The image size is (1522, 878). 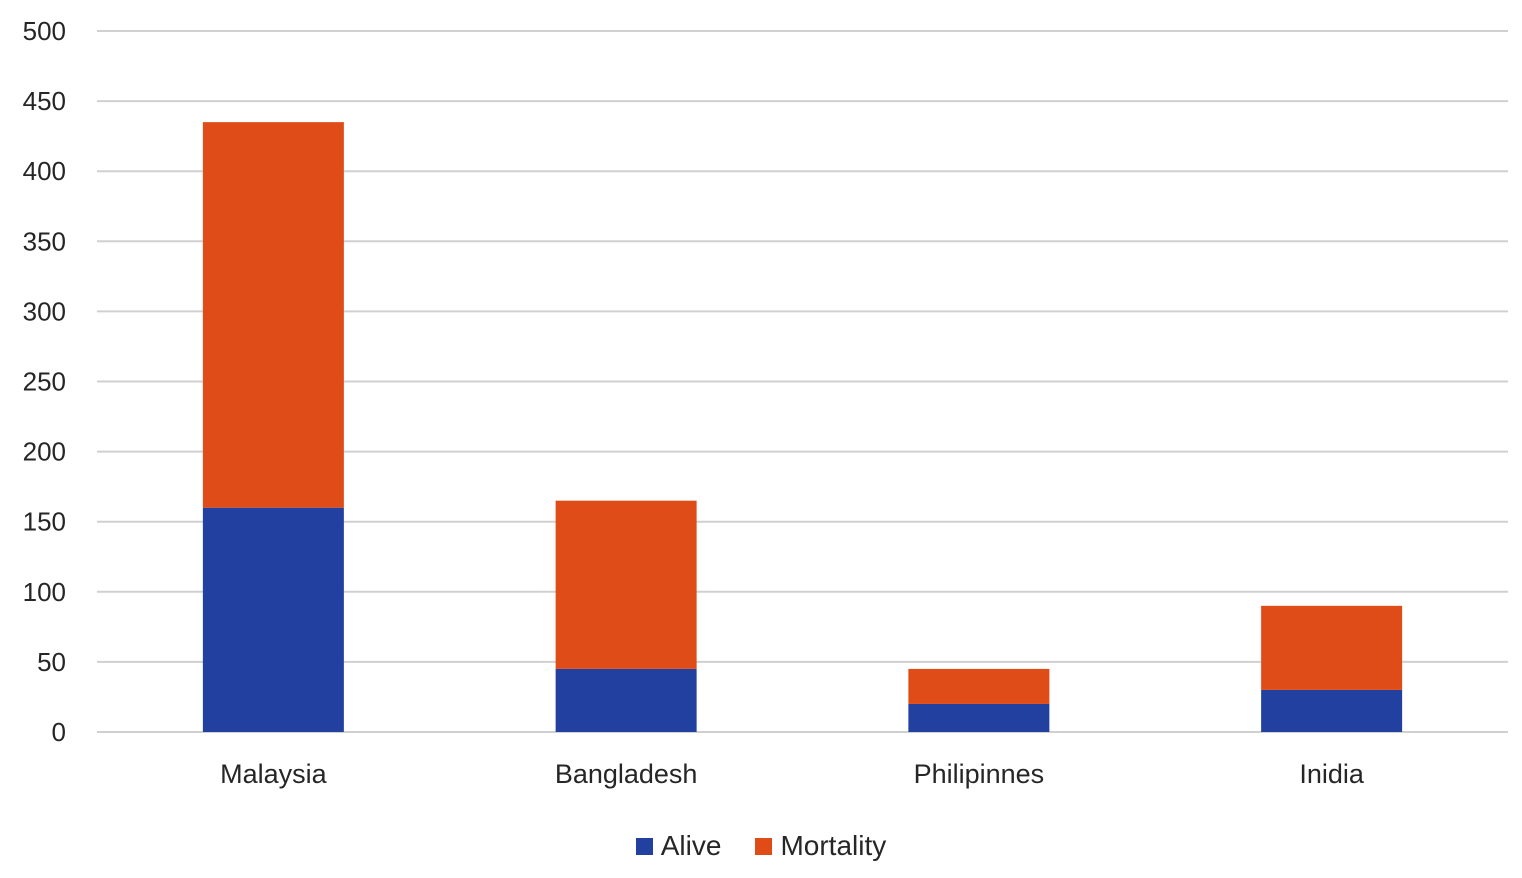 What do you see at coordinates (691, 845) in the screenshot?
I see `legend-label-alive: Alive` at bounding box center [691, 845].